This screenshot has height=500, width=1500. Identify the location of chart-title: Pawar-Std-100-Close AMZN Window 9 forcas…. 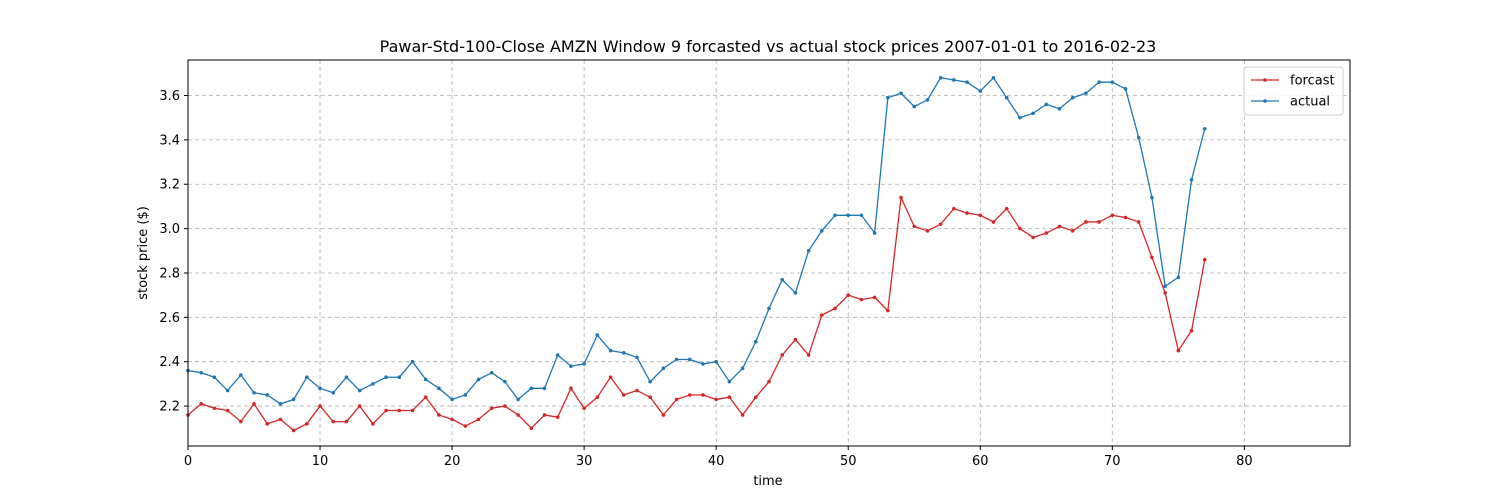
(768, 46).